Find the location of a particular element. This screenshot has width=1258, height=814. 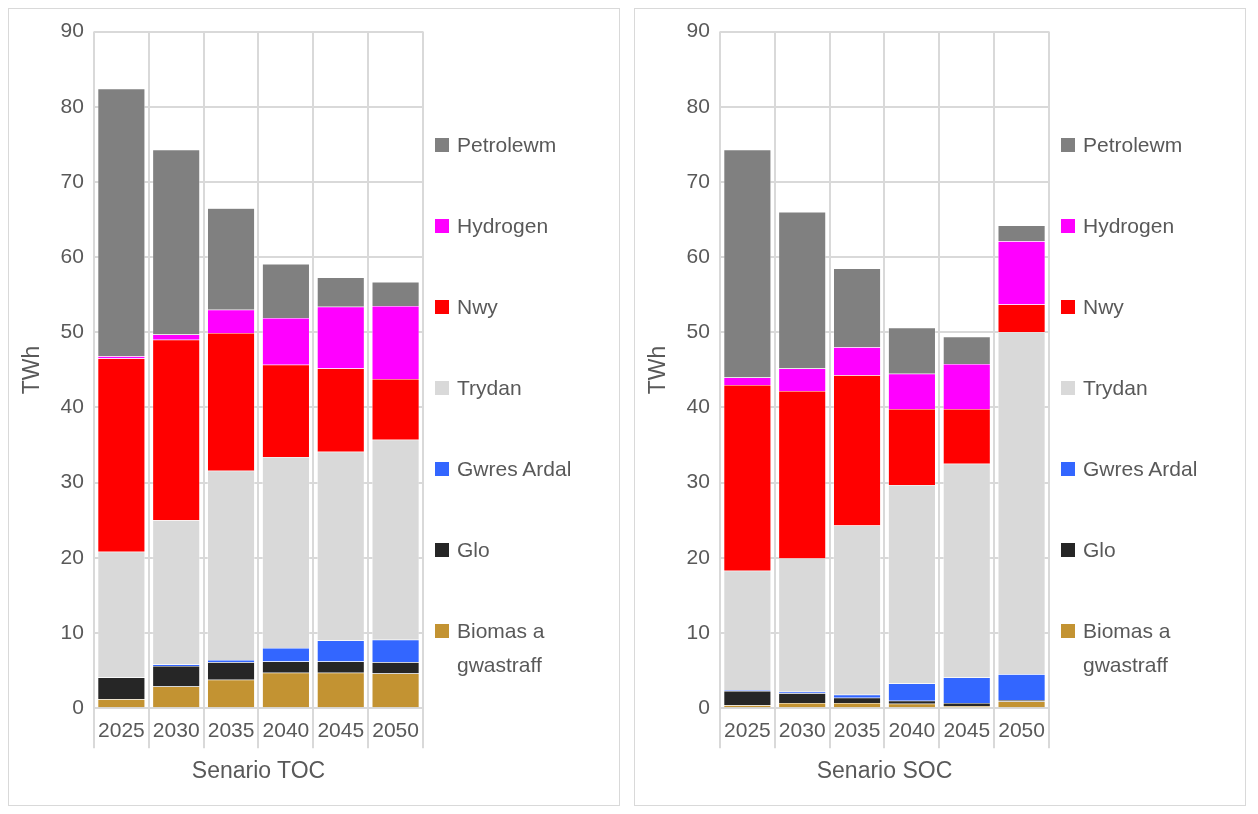

x-axis-title: Senario SOC is located at coordinates (884, 769).